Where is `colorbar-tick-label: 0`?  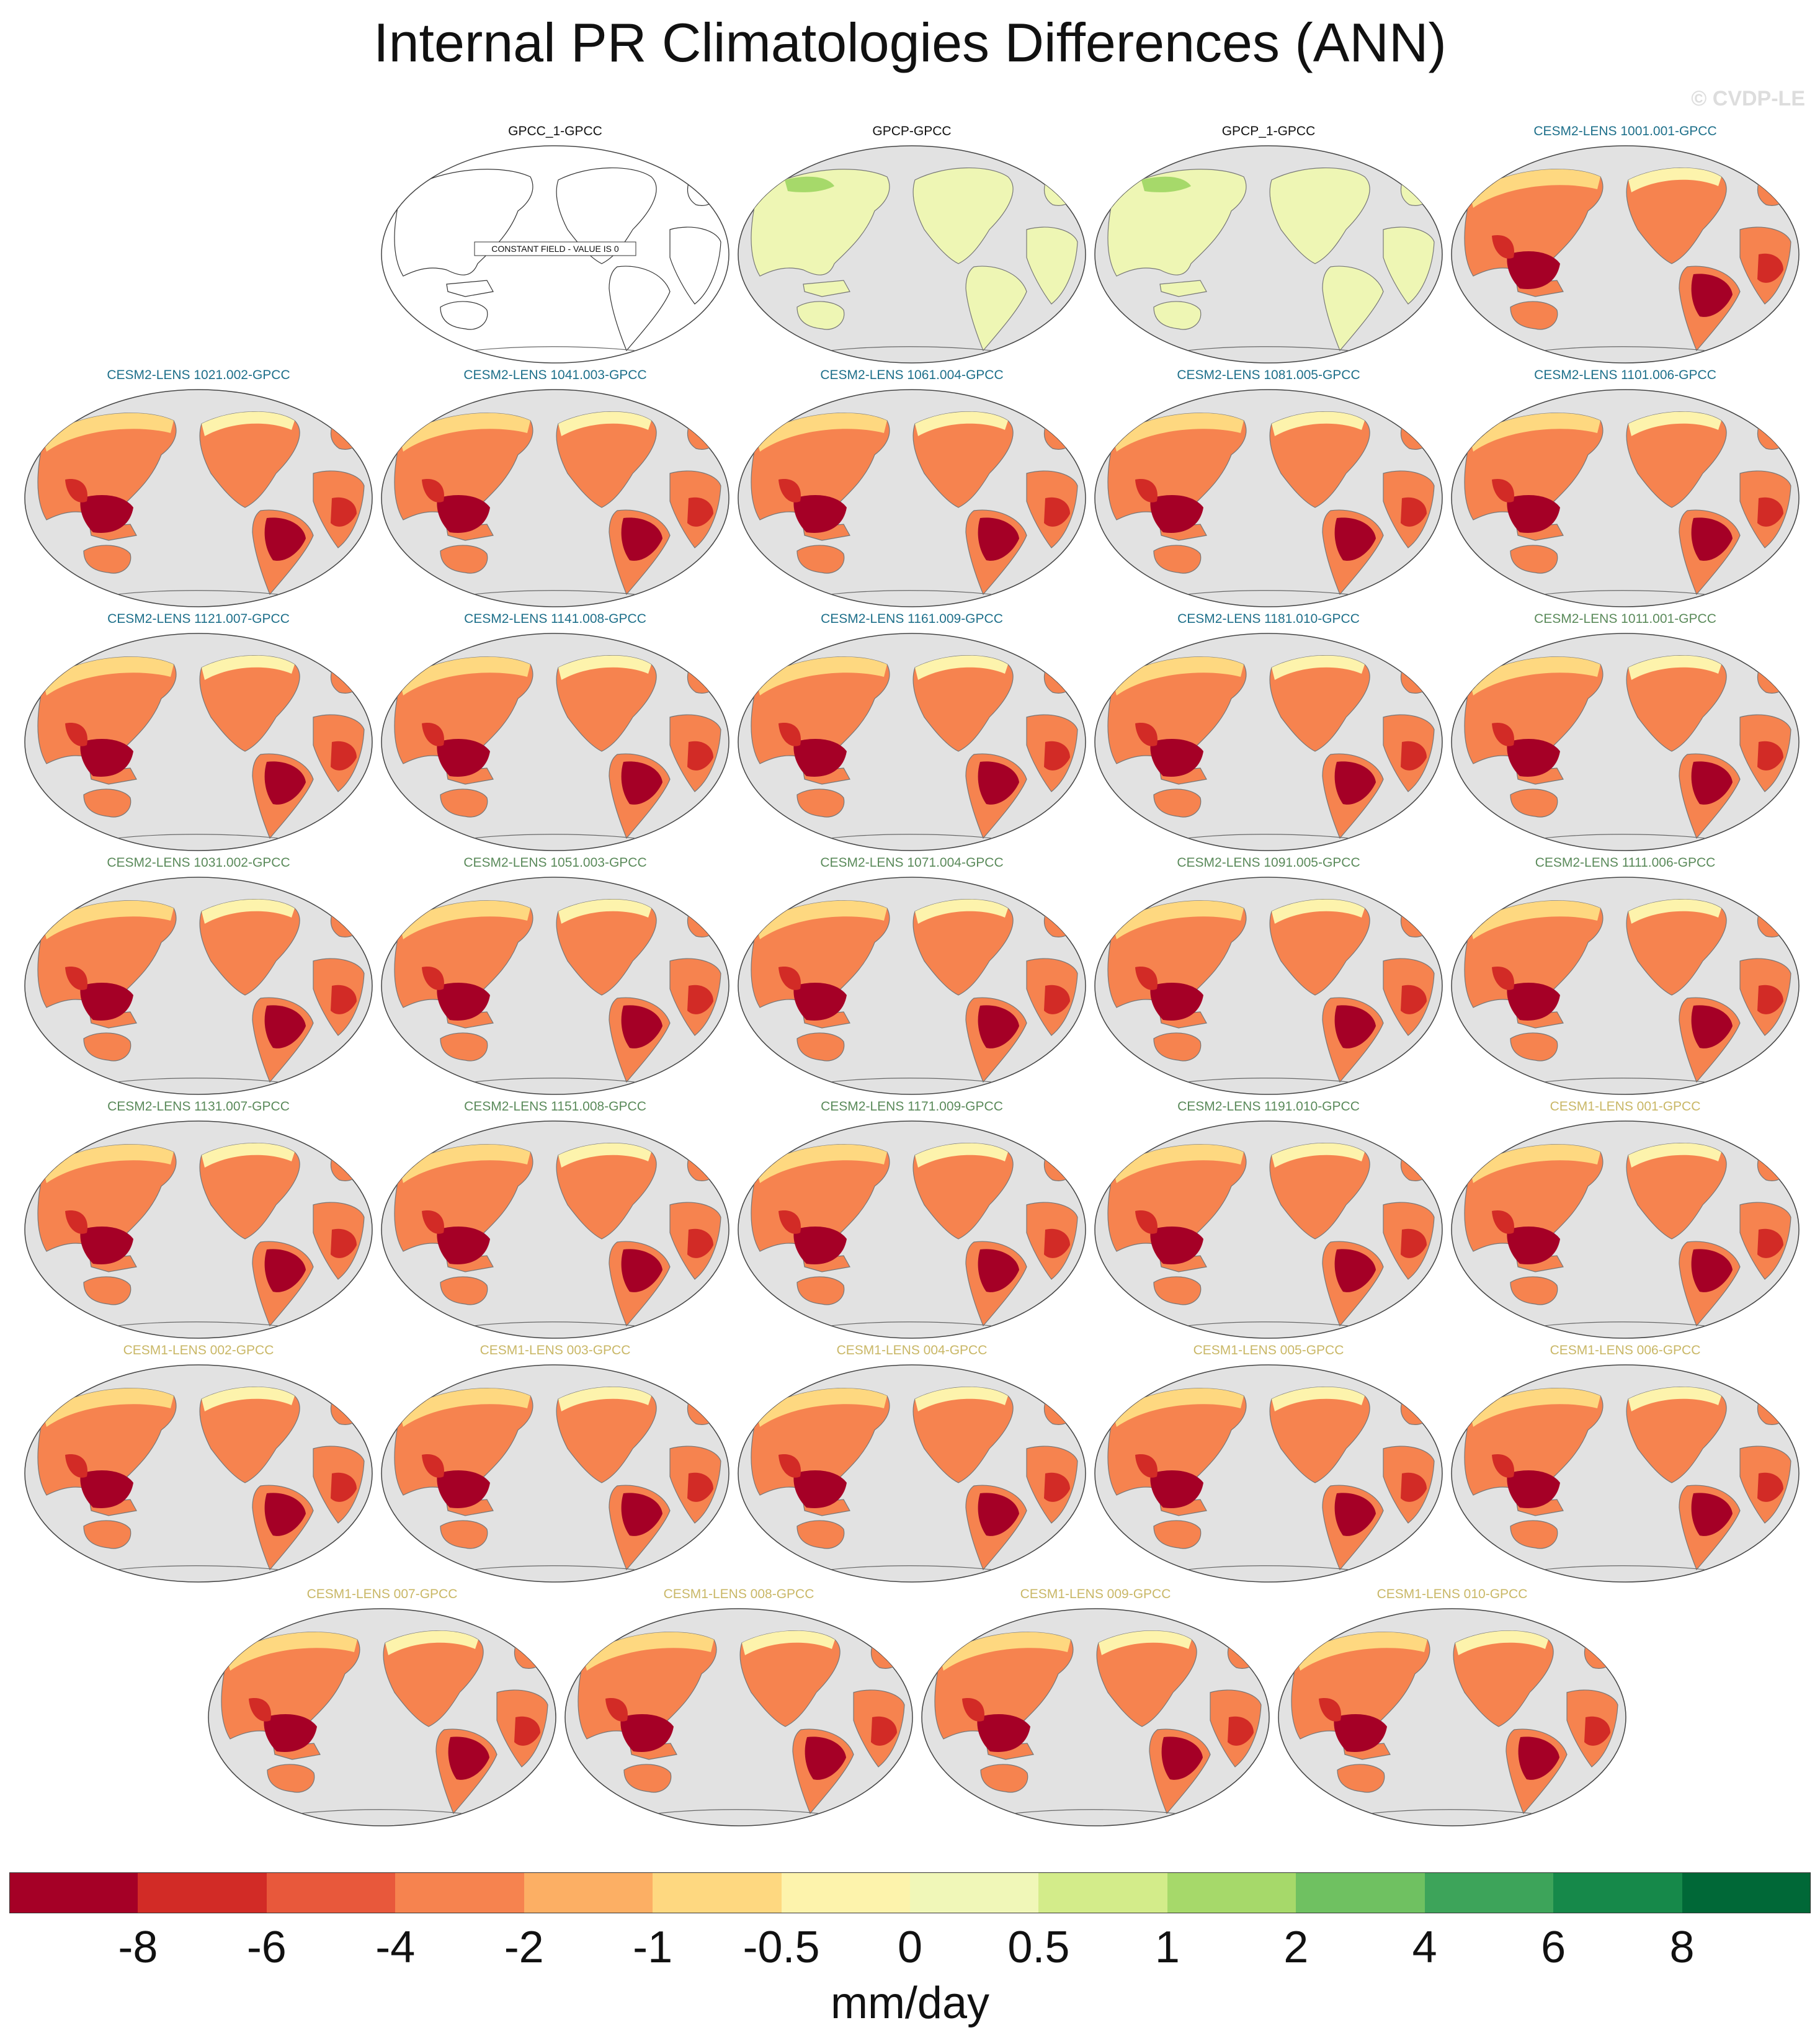
colorbar-tick-label: 0 is located at coordinates (910, 1947).